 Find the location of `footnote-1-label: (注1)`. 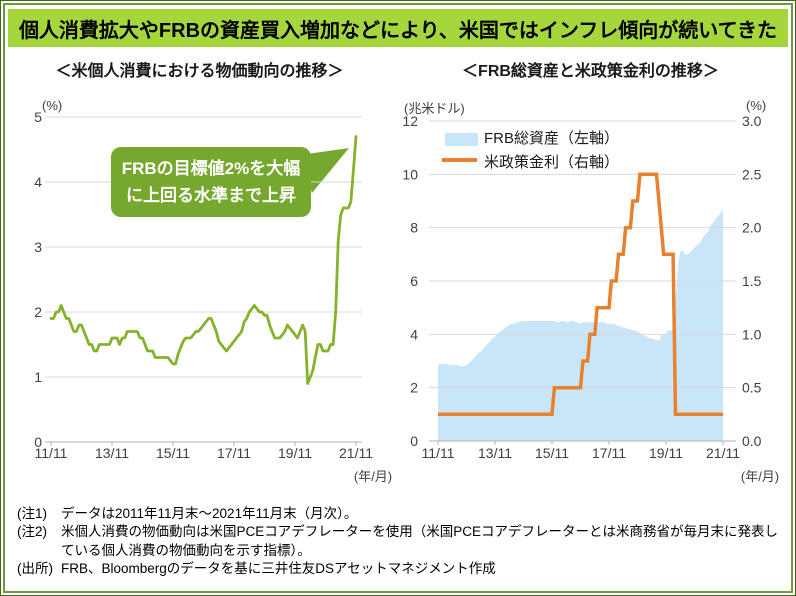

footnote-1-label: (注1) is located at coordinates (32, 513).